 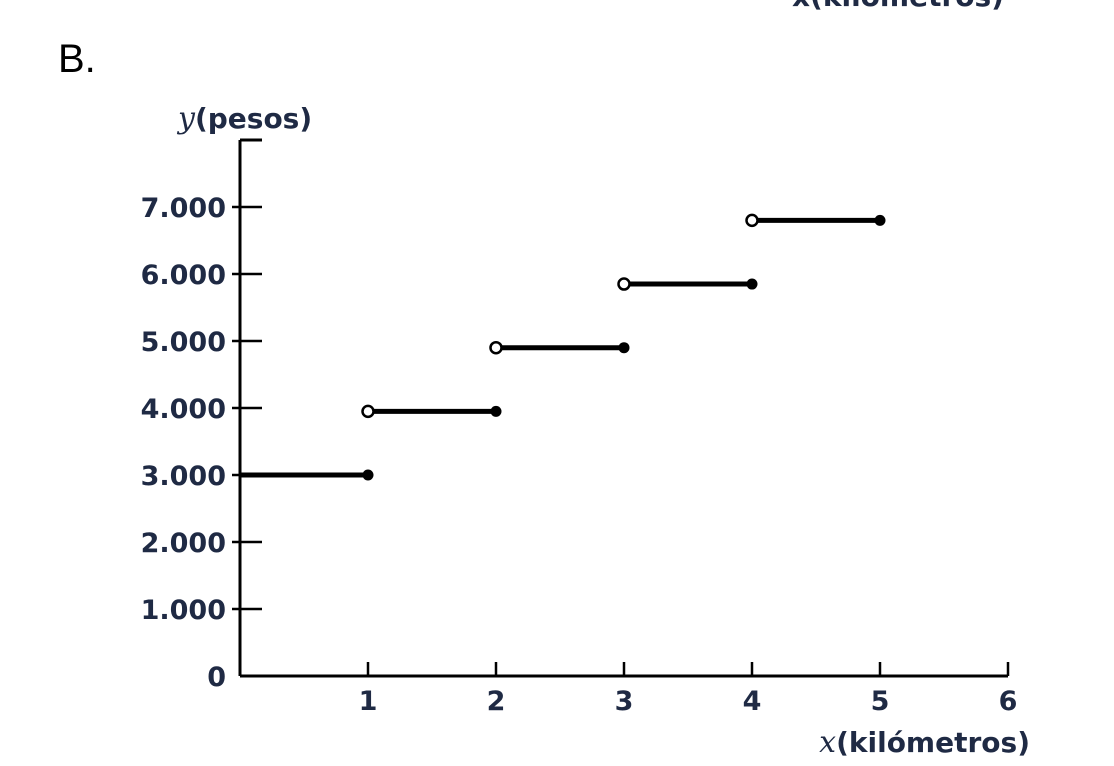 What do you see at coordinates (624, 701) in the screenshot?
I see `x-tick-label: 3` at bounding box center [624, 701].